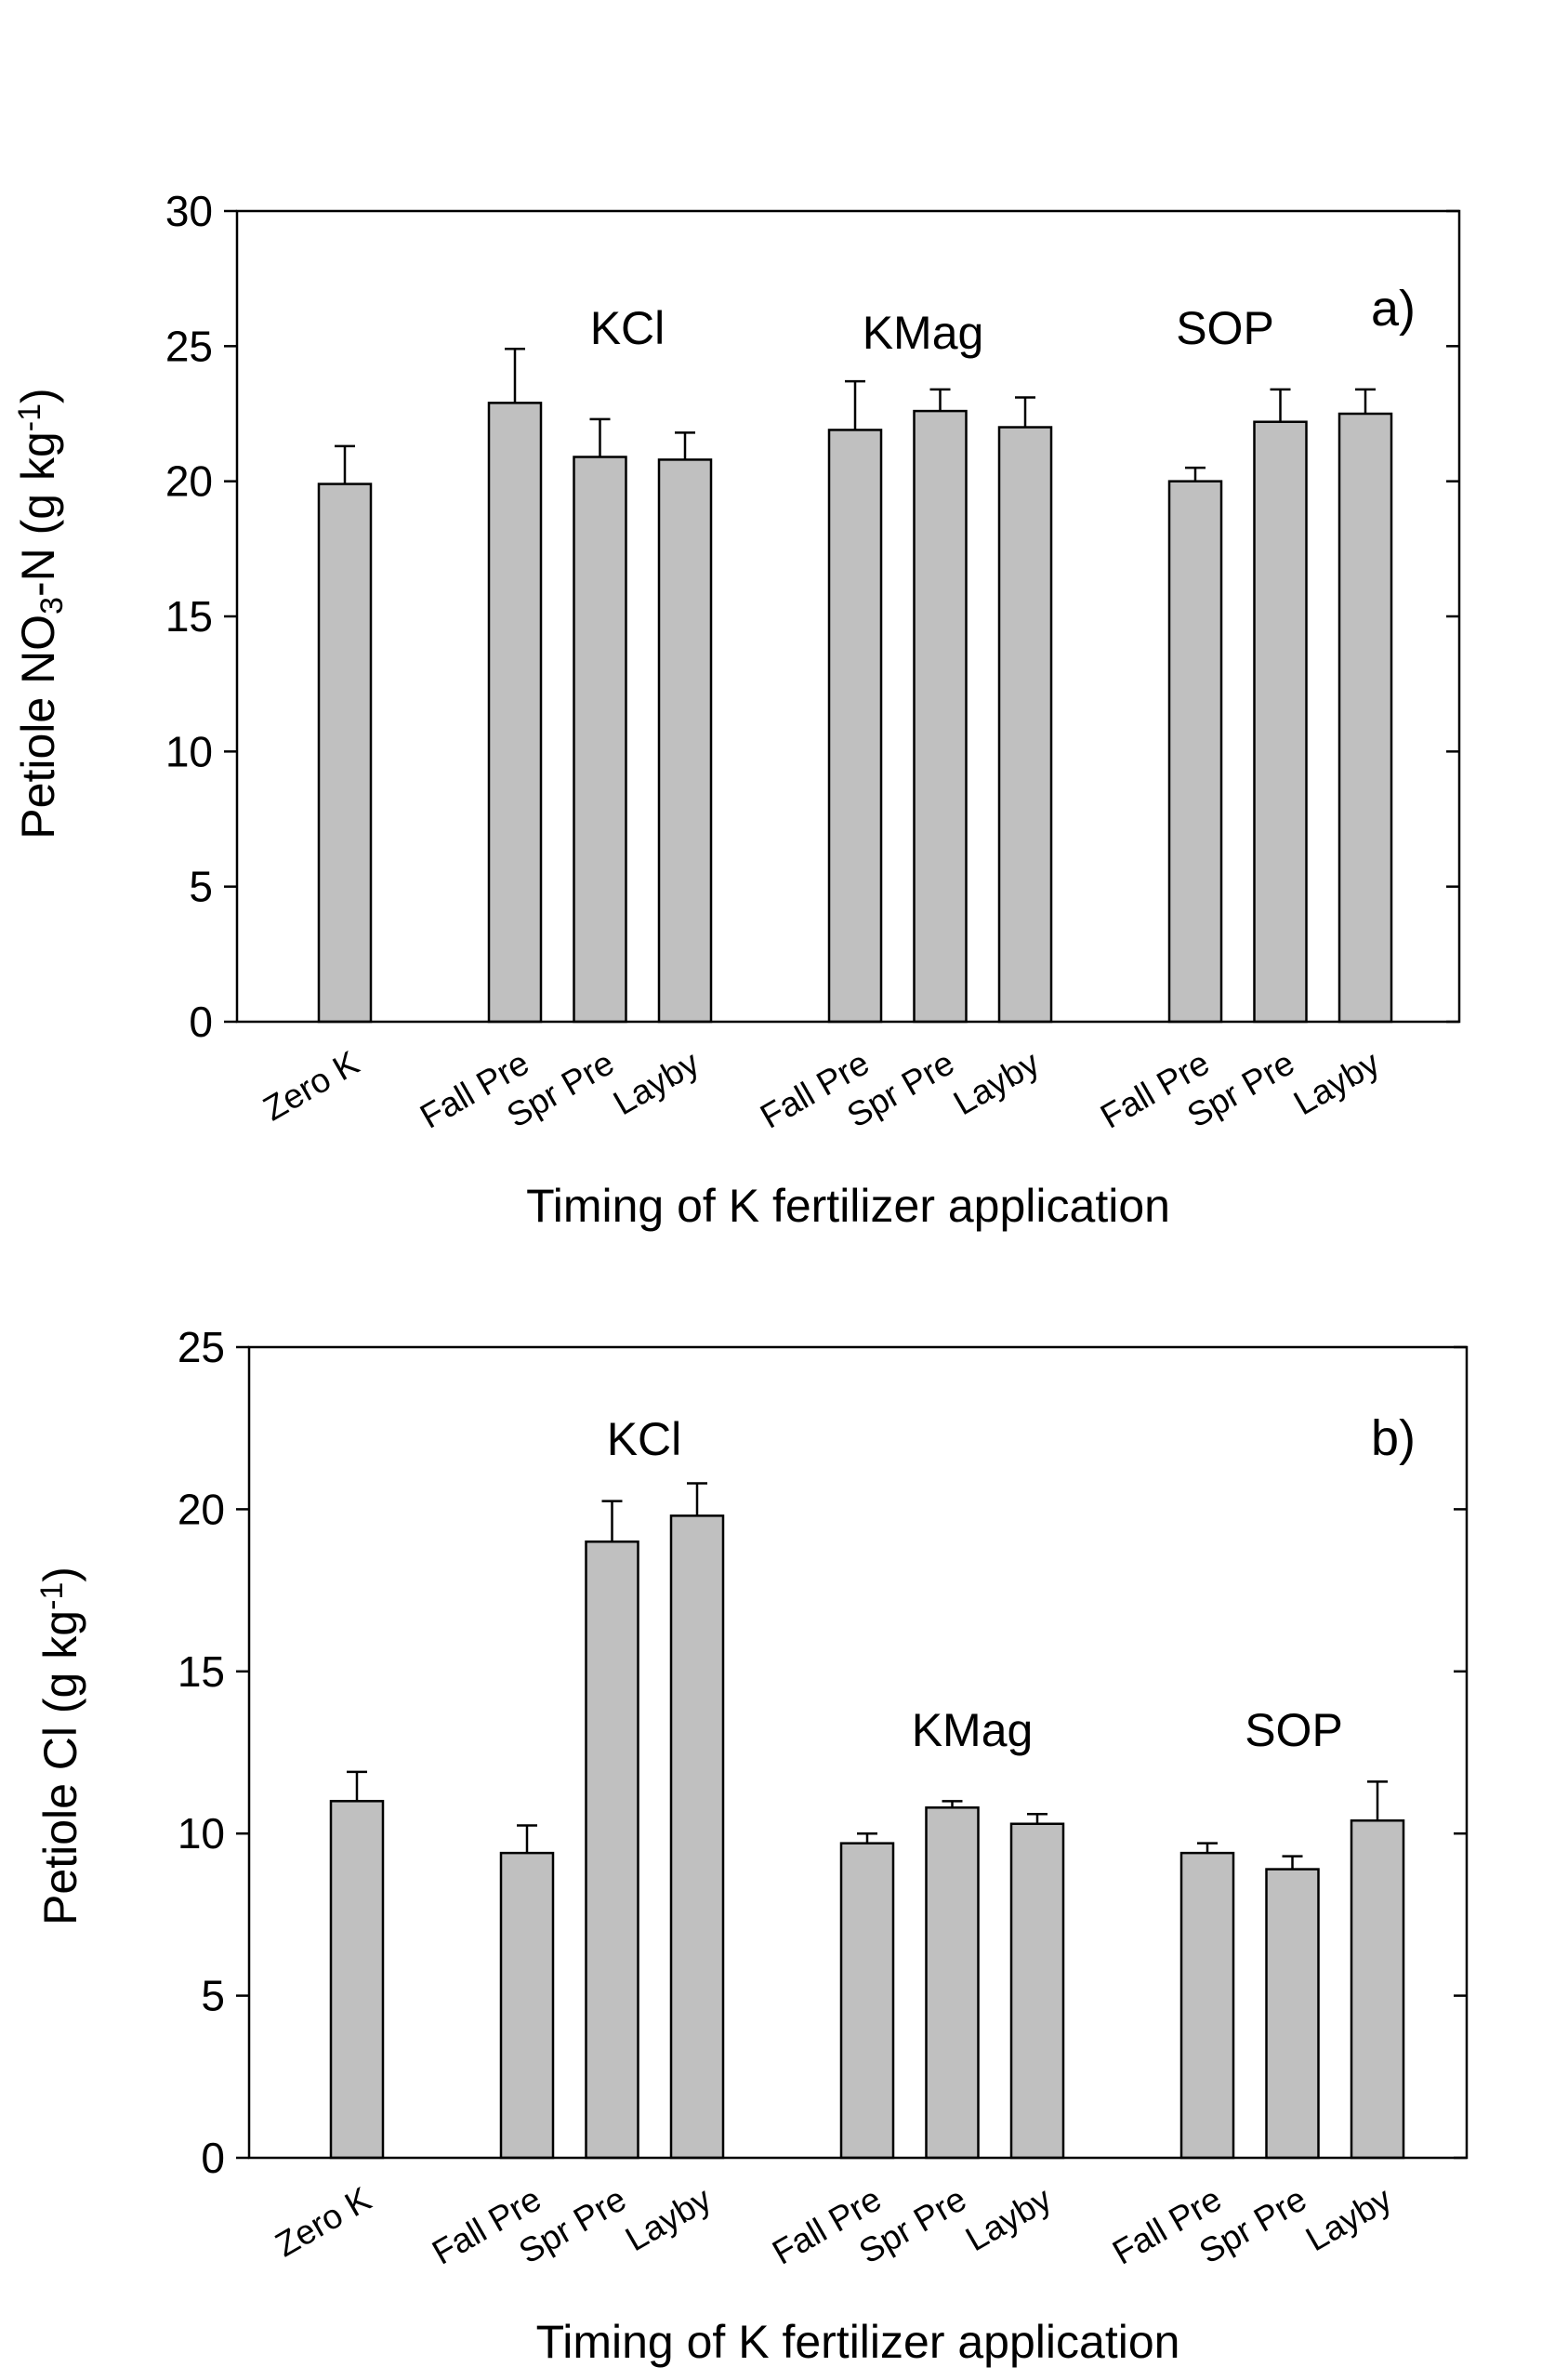 The image size is (1568, 2380). Describe the element at coordinates (60, 1767) in the screenshot. I see `y-axis-title-part: Petiole Cl (g kg` at that location.